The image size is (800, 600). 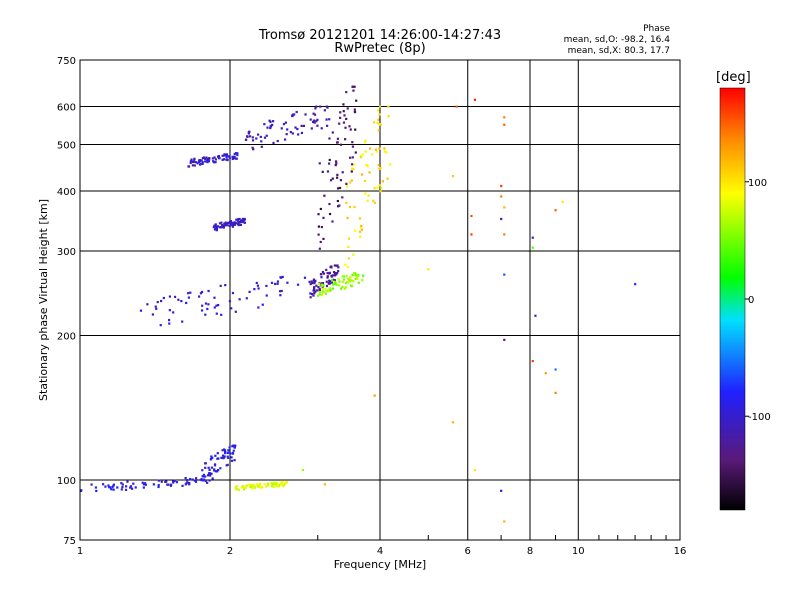 What do you see at coordinates (66, 108) in the screenshot?
I see `y-tick-label: 600` at bounding box center [66, 108].